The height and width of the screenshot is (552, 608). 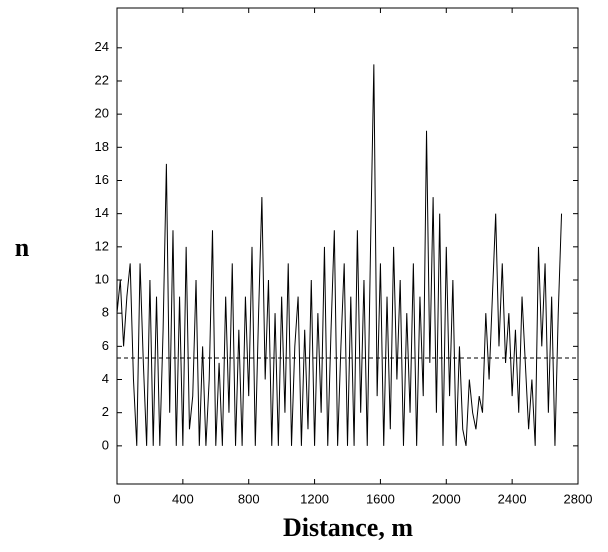 What do you see at coordinates (102, 212) in the screenshot?
I see `y-tick-label: 14` at bounding box center [102, 212].